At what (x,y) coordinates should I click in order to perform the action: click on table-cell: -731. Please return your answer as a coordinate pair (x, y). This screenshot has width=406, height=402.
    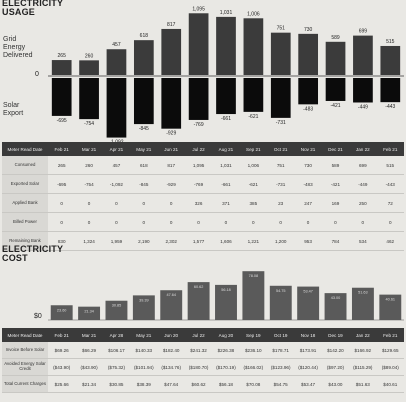
    Looking at the image, I should click on (281, 184).